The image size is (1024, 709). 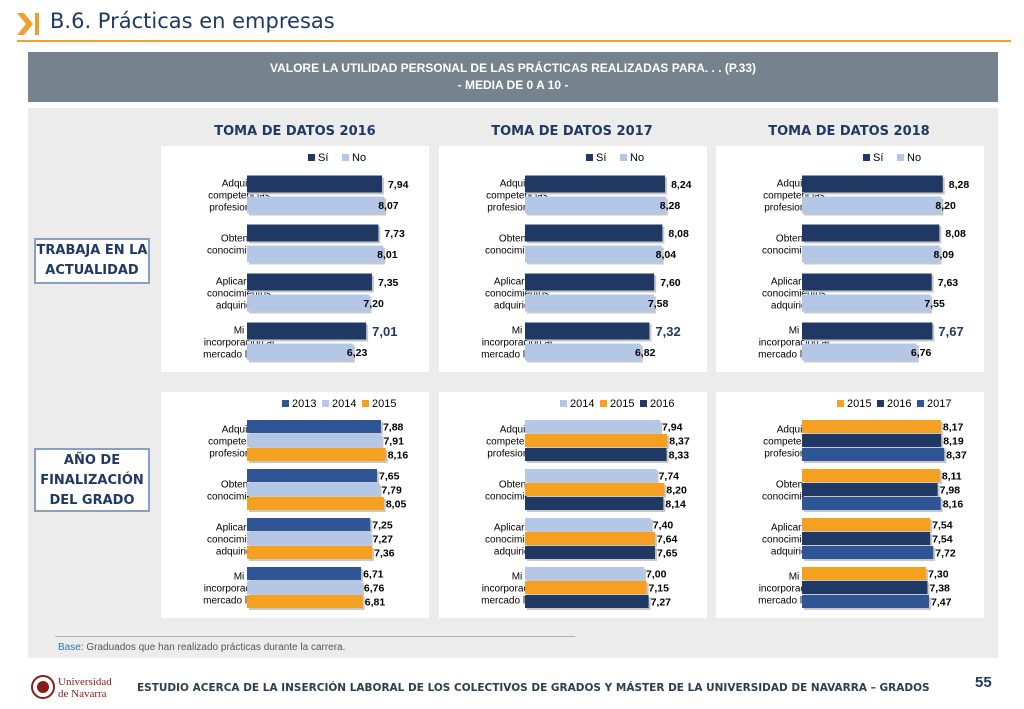 I want to click on category-label-line: profesionales, so click(x=516, y=454).